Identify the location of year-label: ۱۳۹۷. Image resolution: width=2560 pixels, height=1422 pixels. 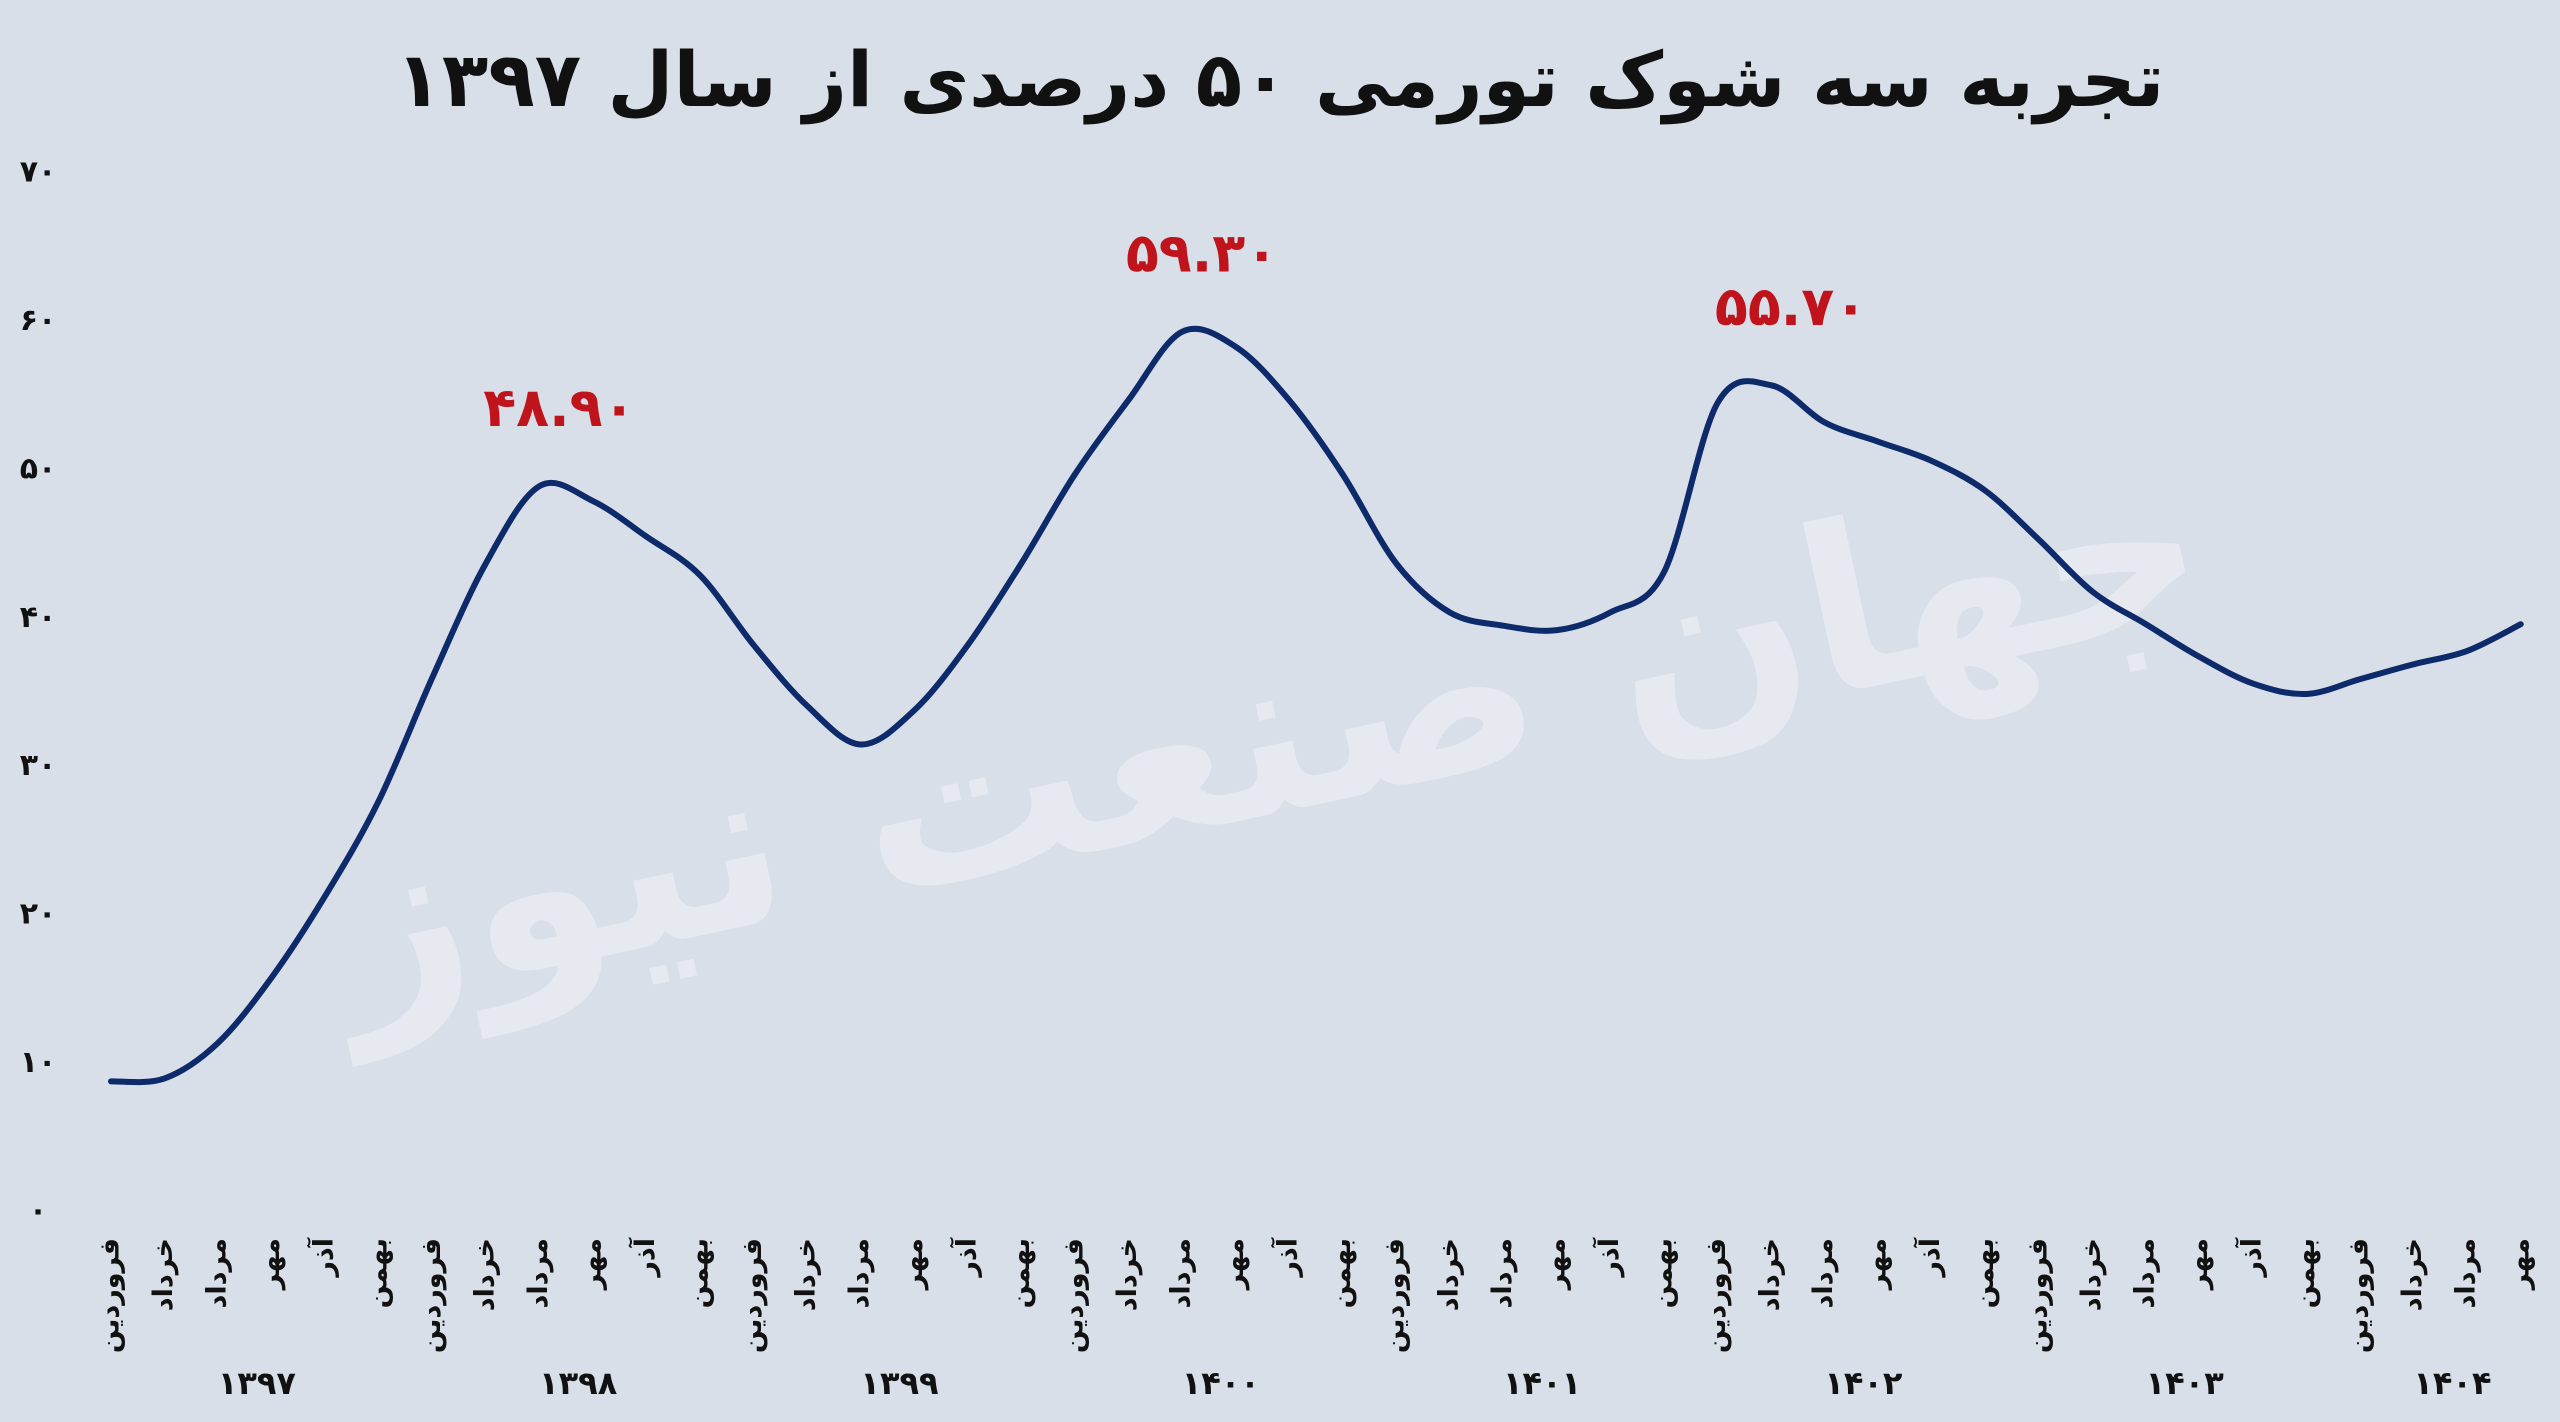
(257, 1383).